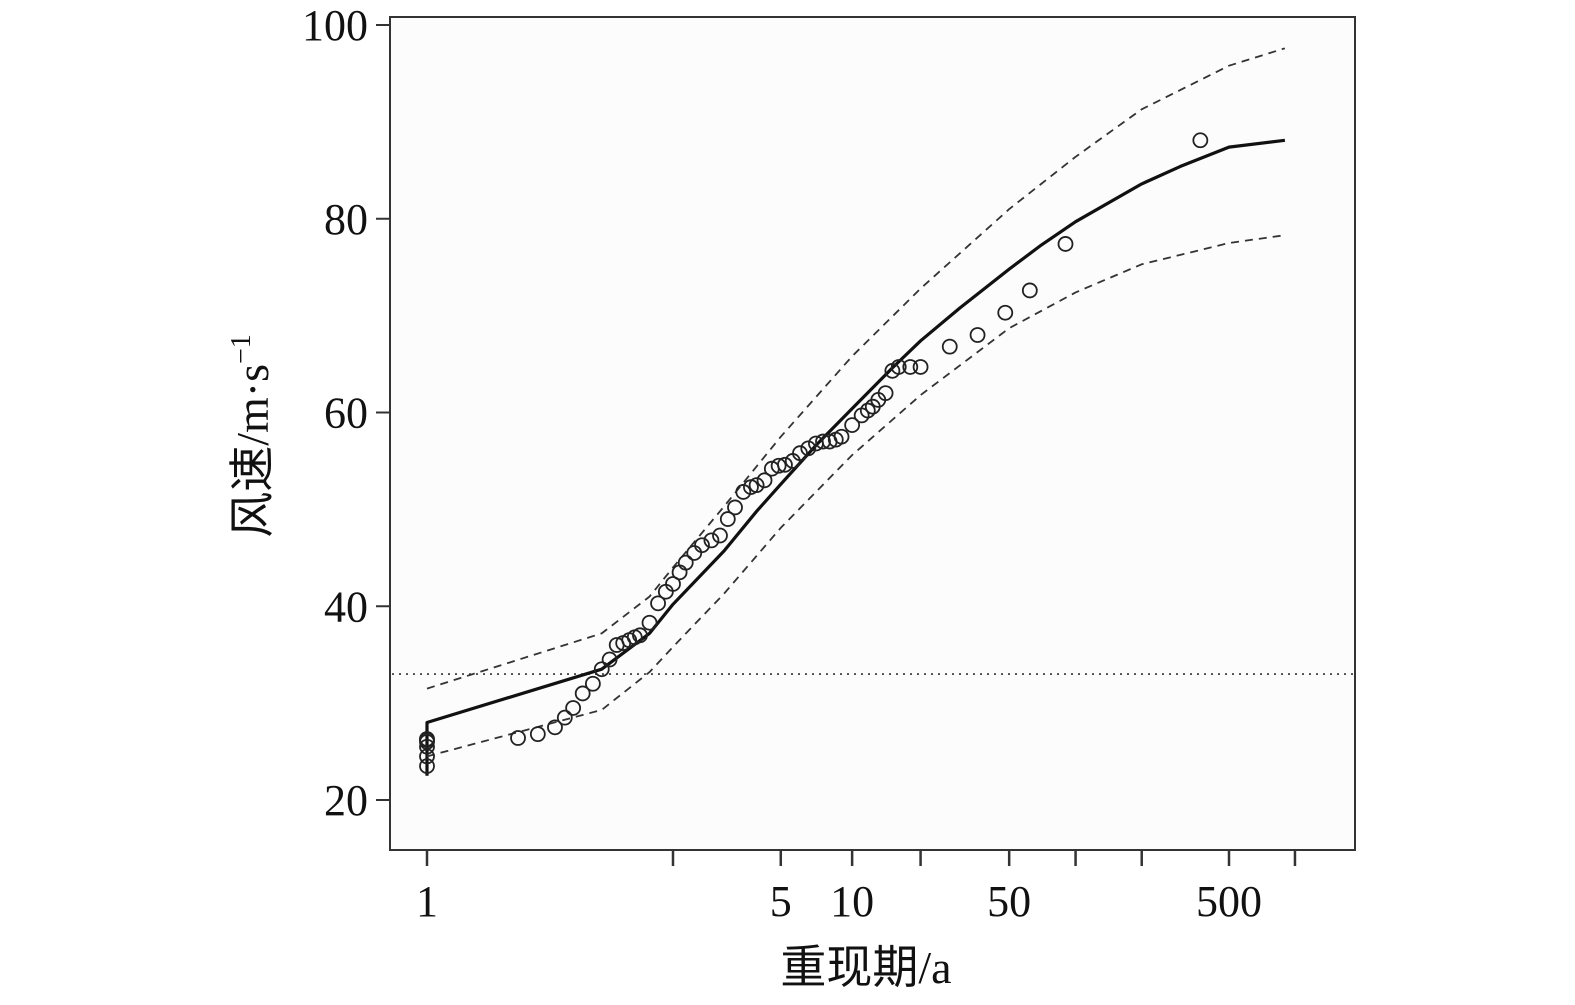 This screenshot has width=1575, height=1005. What do you see at coordinates (781, 901) in the screenshot?
I see `x-tick-label: 5` at bounding box center [781, 901].